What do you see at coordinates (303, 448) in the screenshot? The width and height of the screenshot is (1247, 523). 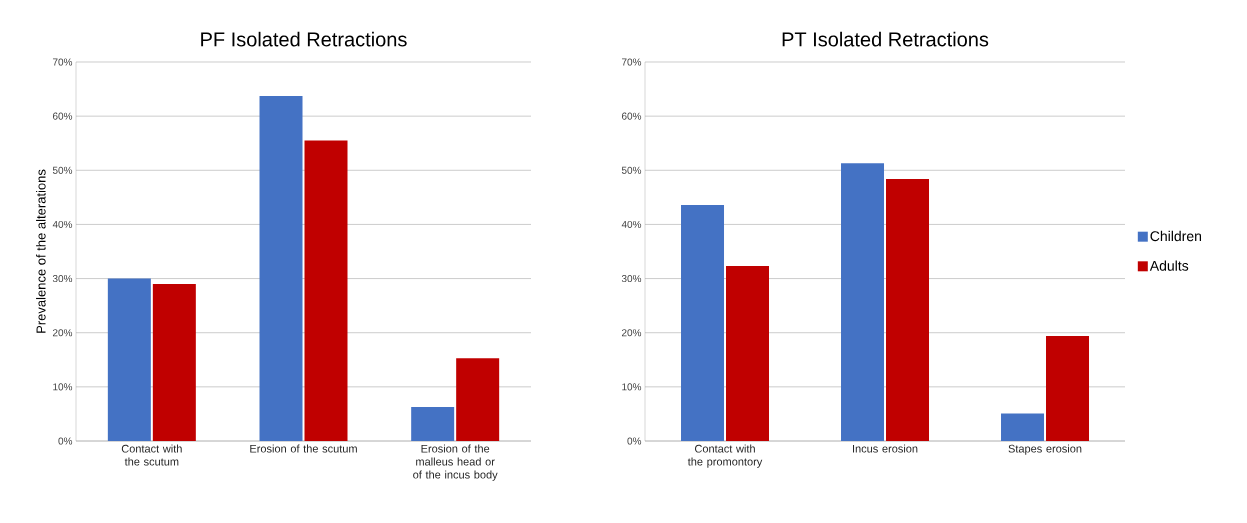 I see `x-tick-label: Erosion of the scutum` at bounding box center [303, 448].